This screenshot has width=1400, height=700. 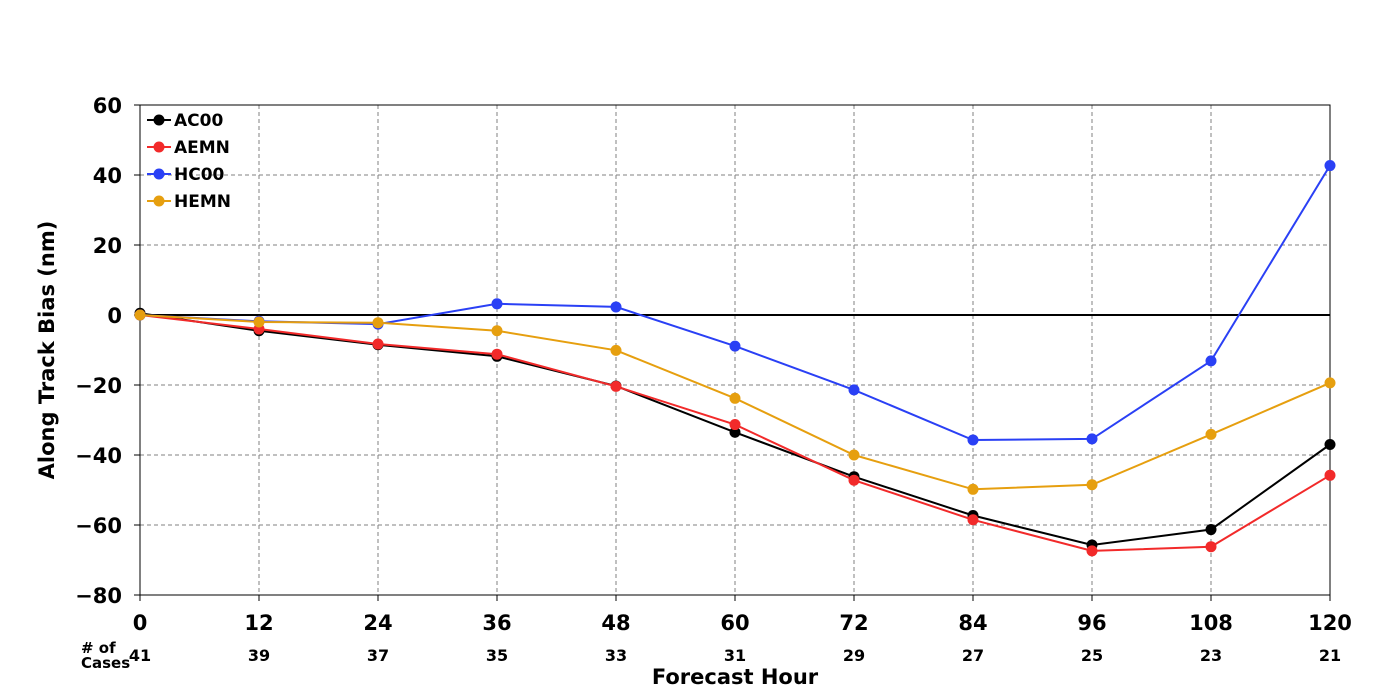 I want to click on cases-label-line1: # of, so click(x=98, y=648).